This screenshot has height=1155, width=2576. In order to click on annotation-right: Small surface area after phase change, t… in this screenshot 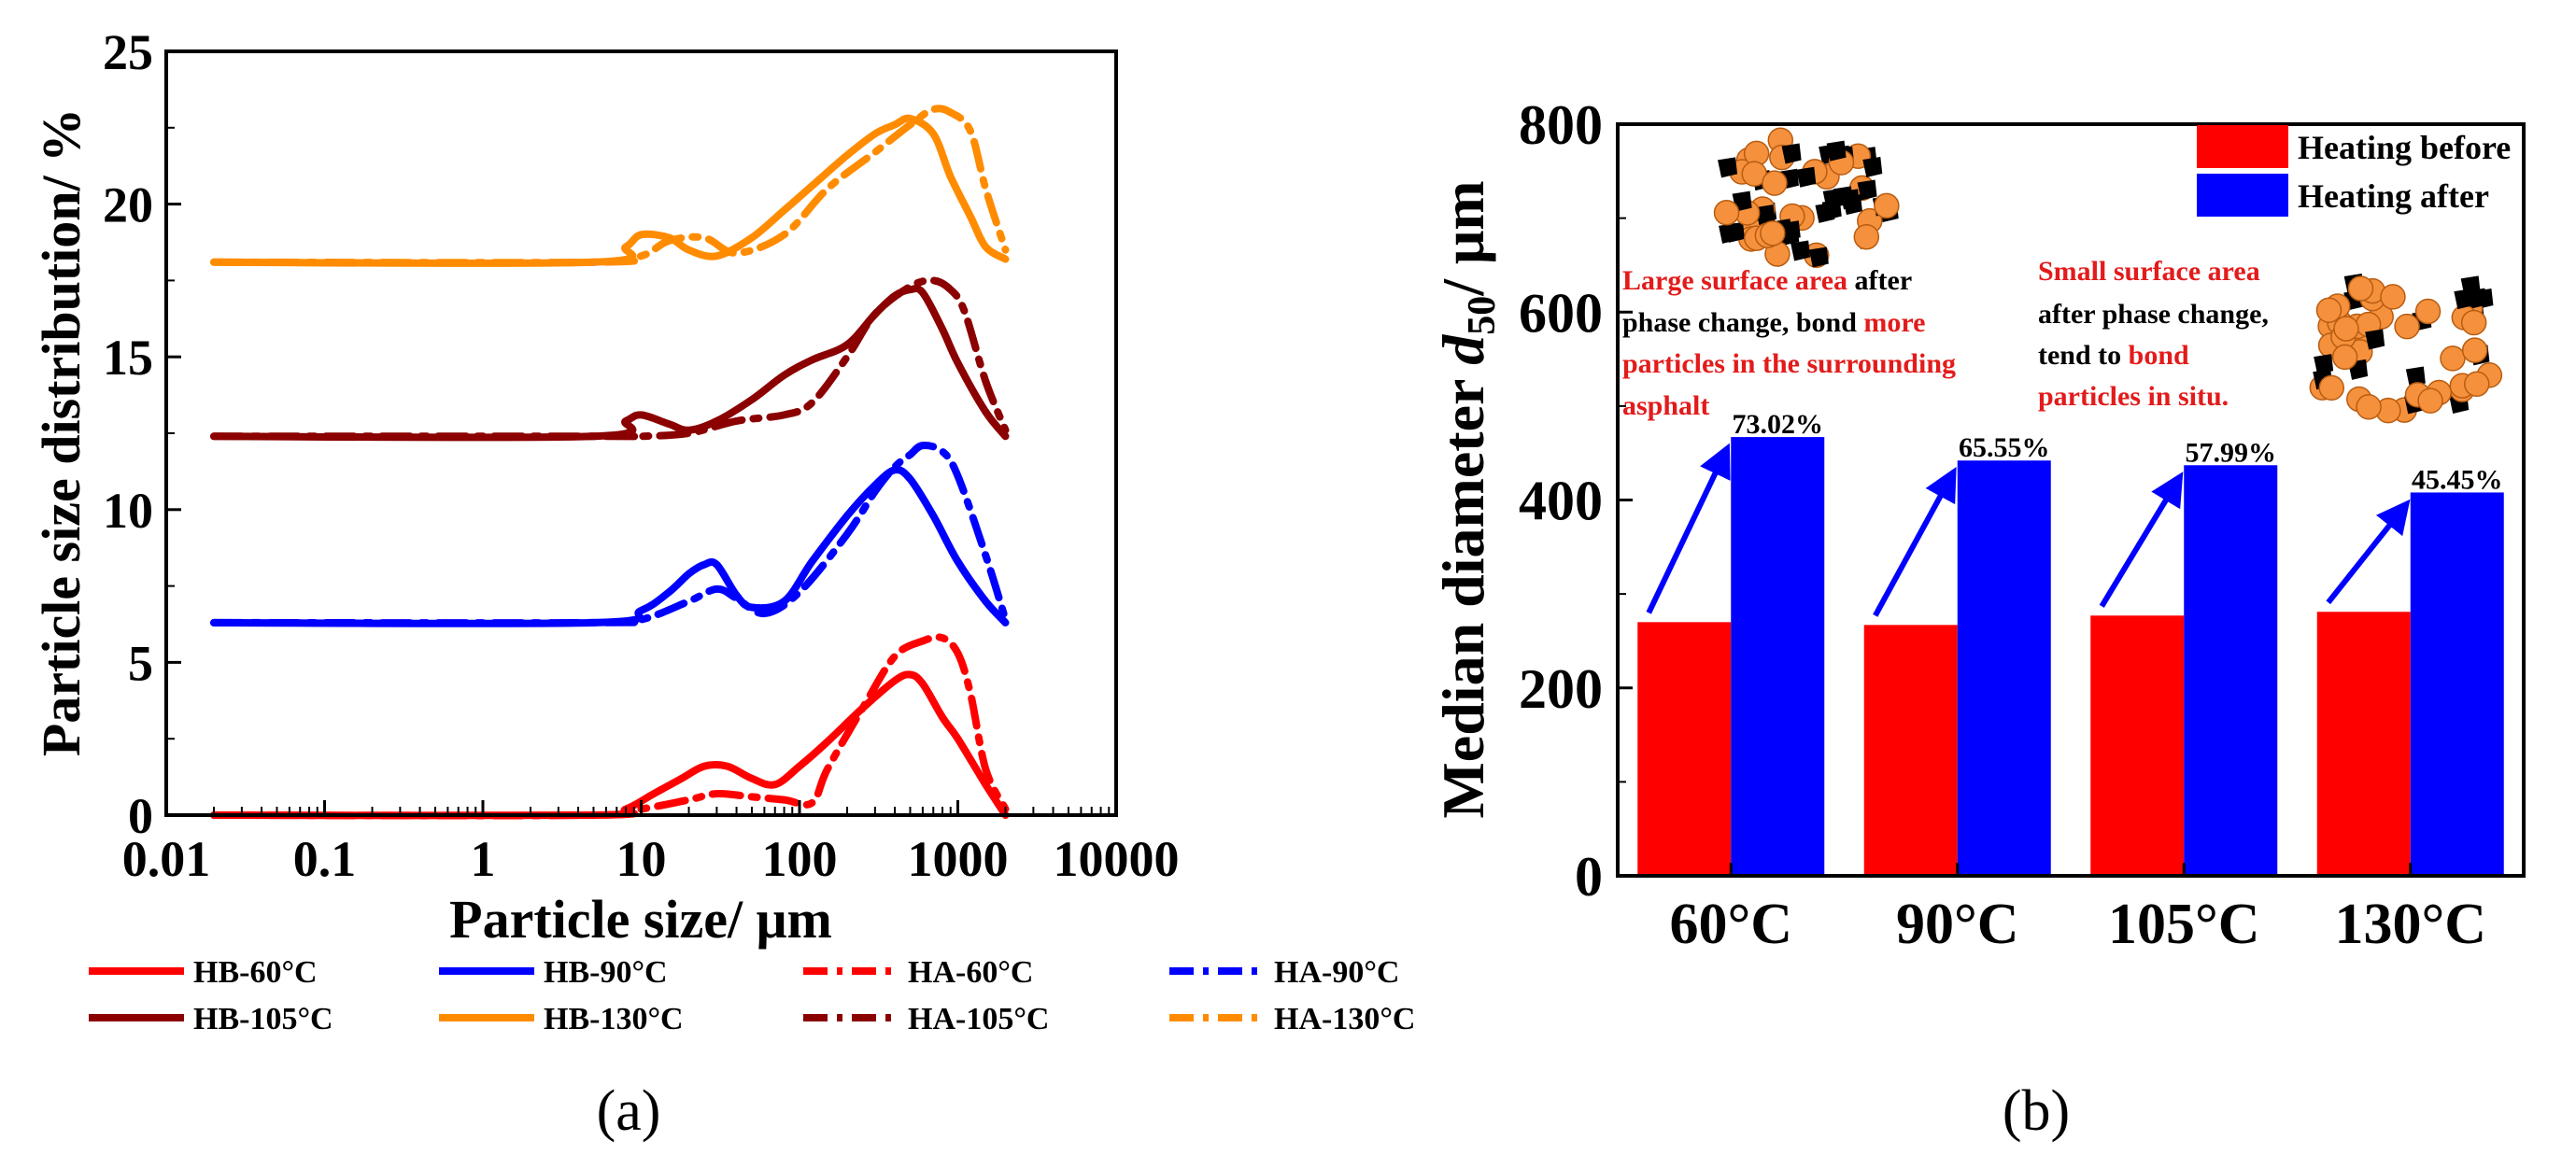, I will do `click(2153, 334)`.